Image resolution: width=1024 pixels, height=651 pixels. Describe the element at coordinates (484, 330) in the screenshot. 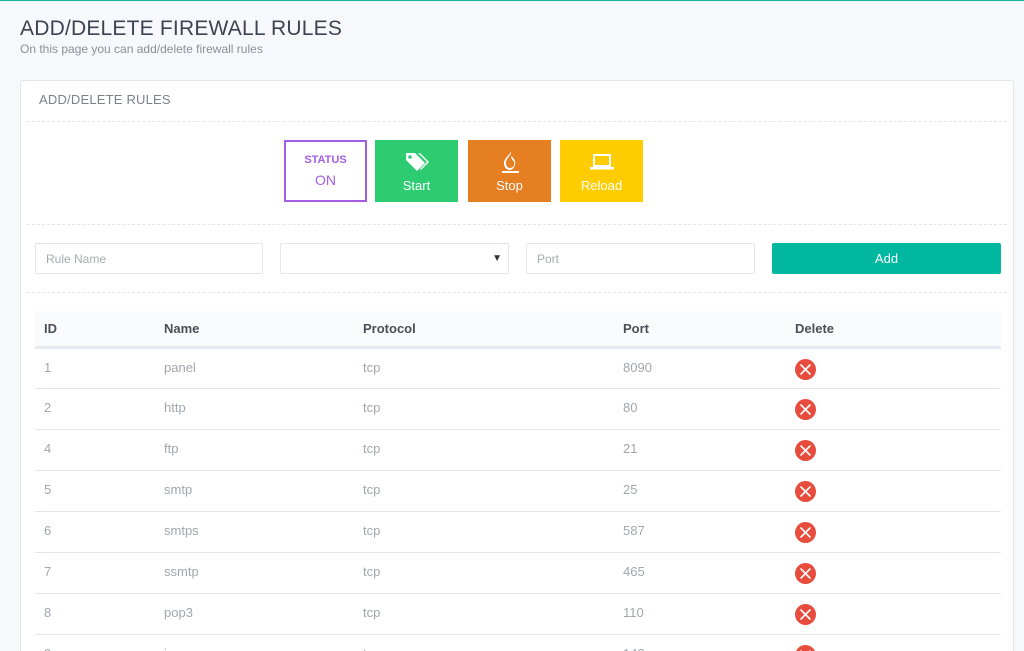

I see `column-header-protocol: Protocol` at that location.